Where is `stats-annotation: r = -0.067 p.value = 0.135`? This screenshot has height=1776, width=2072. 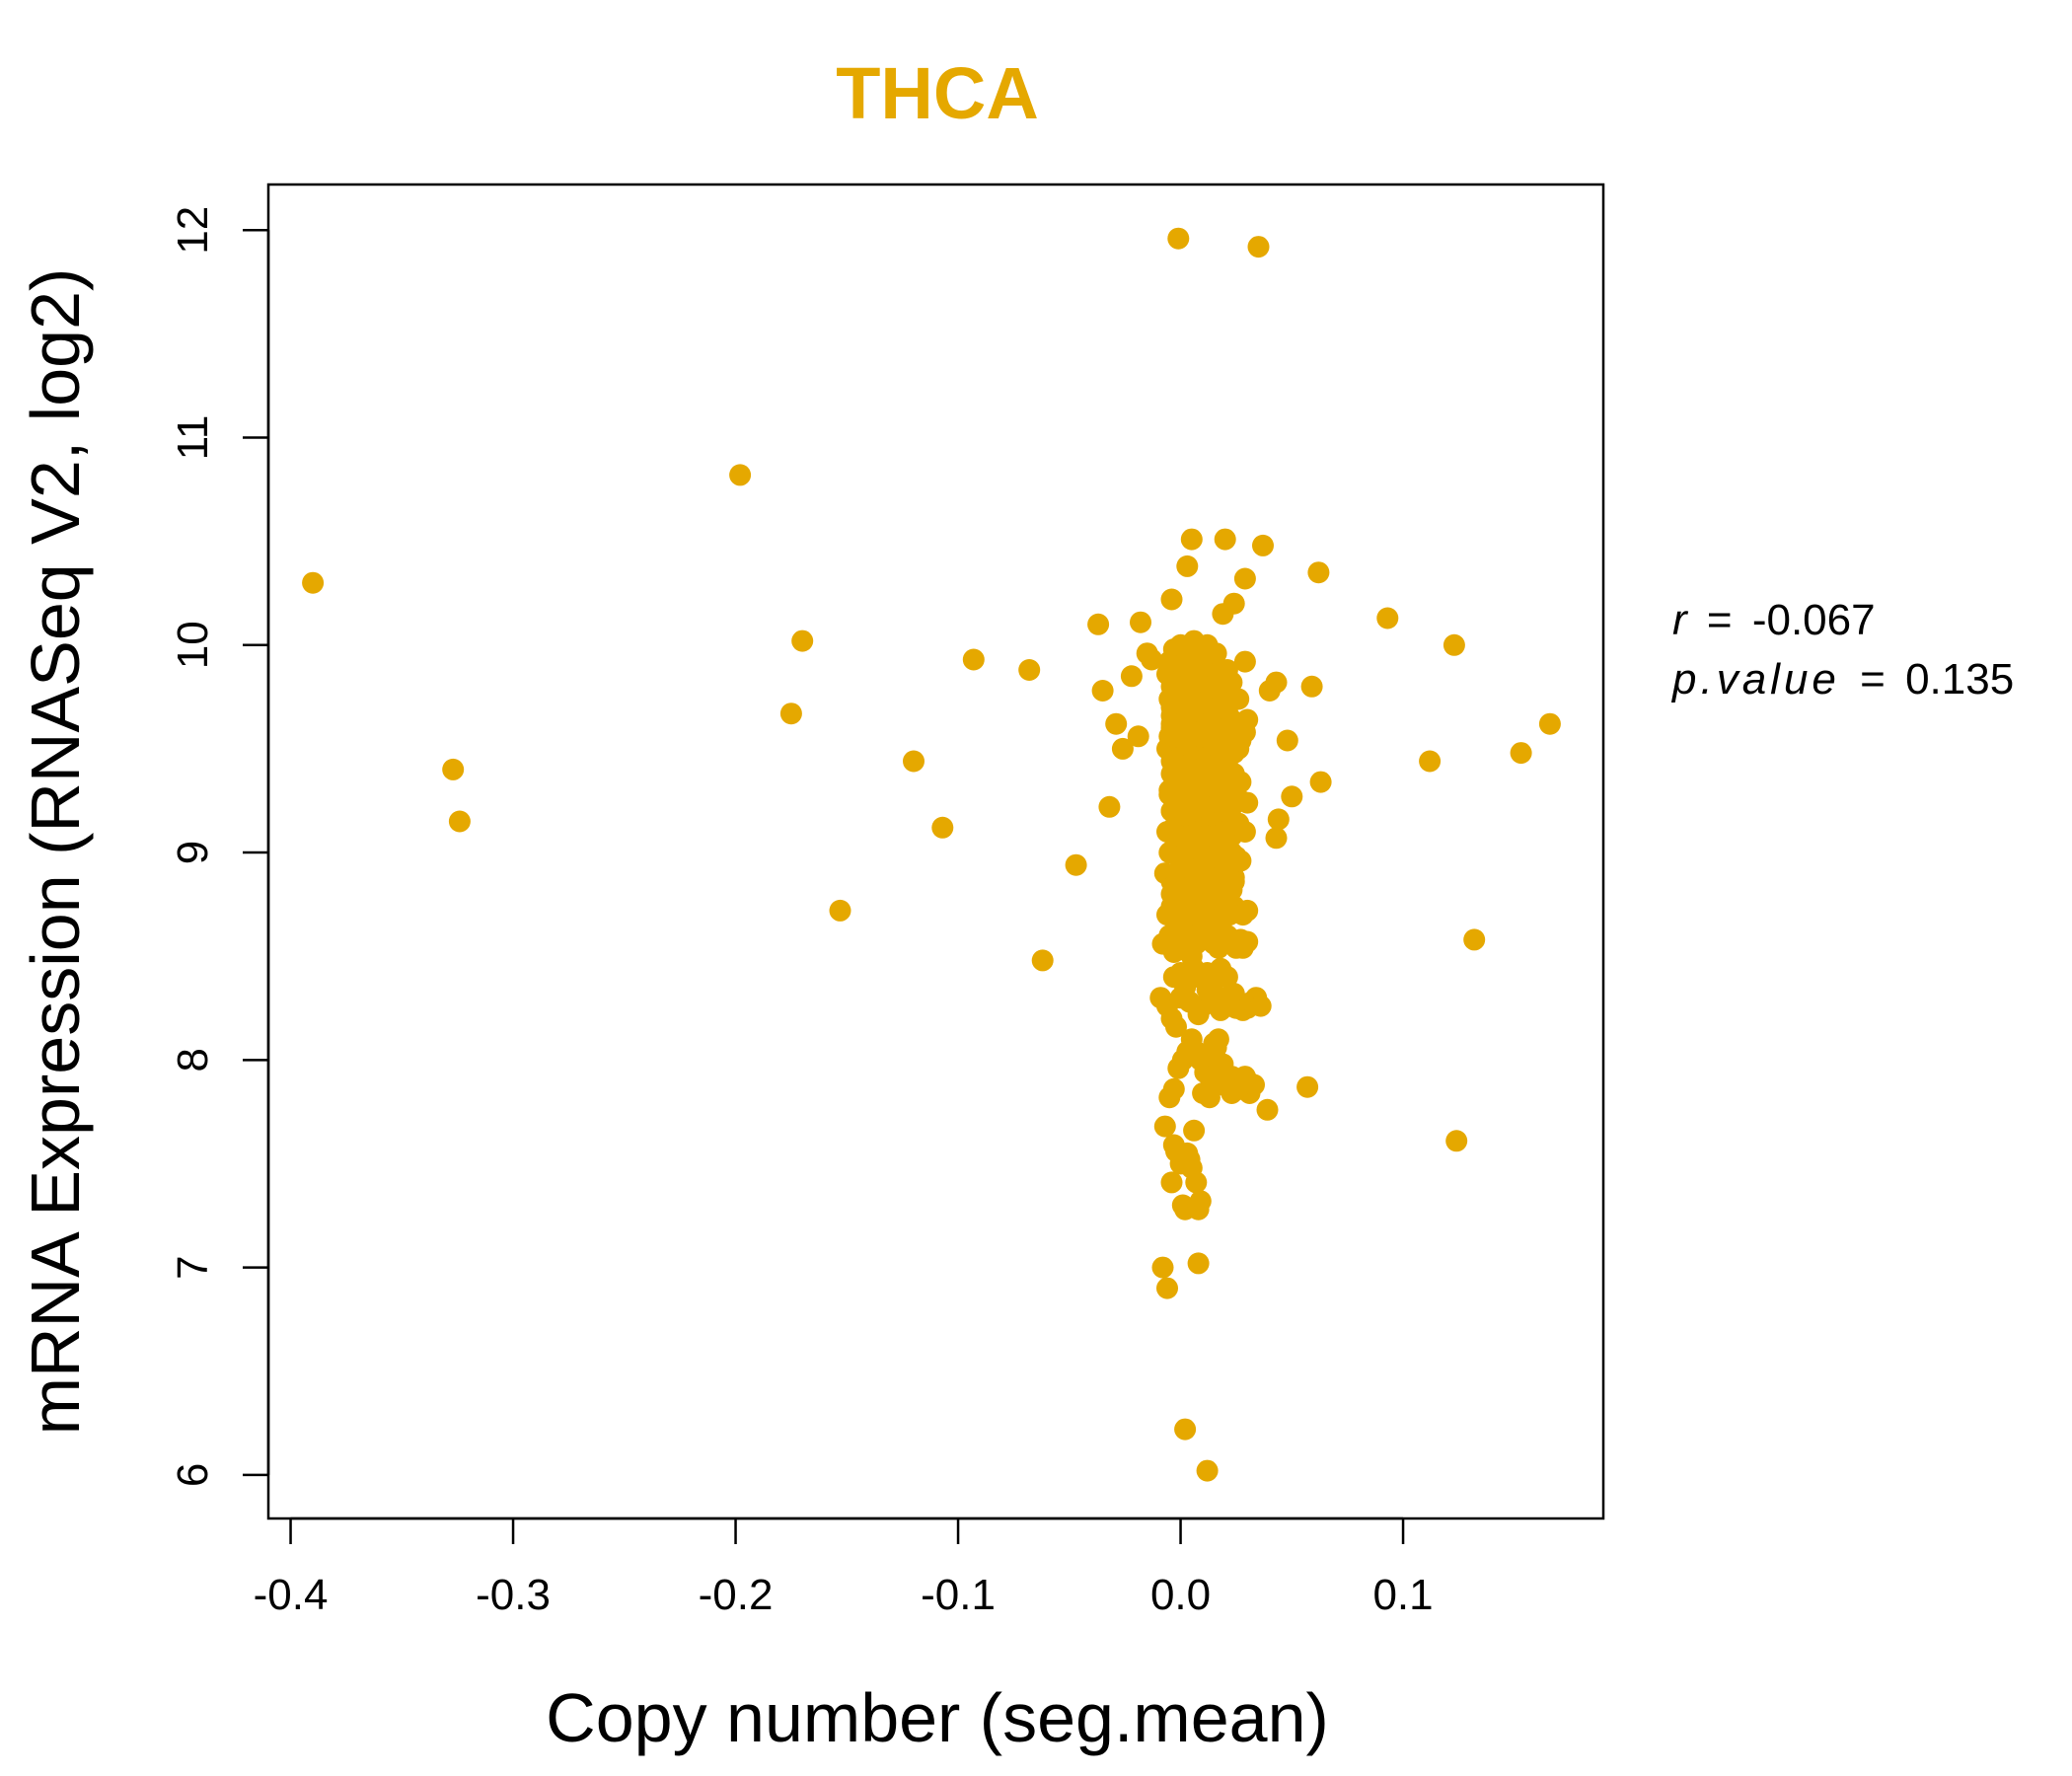 stats-annotation: r = -0.067 p.value = 0.135 is located at coordinates (1842, 650).